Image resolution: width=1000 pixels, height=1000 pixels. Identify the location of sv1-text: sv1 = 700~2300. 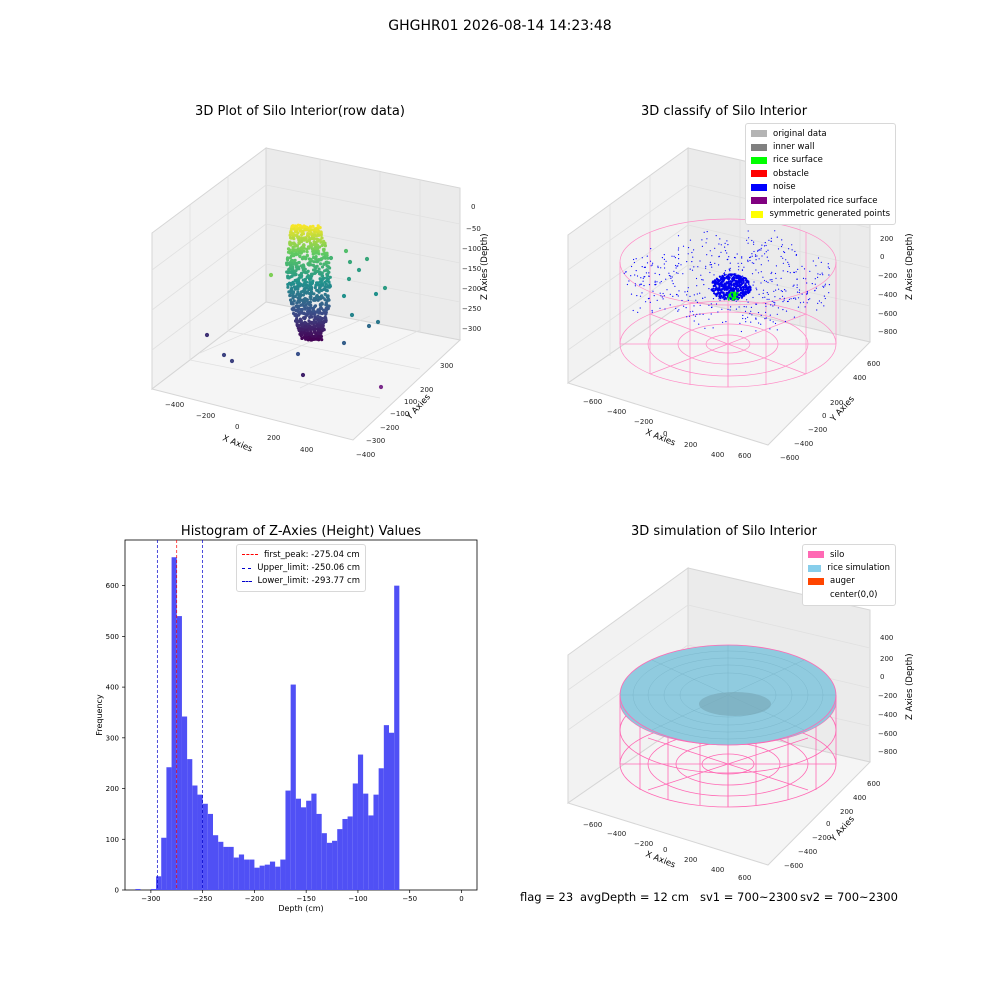
(749, 897).